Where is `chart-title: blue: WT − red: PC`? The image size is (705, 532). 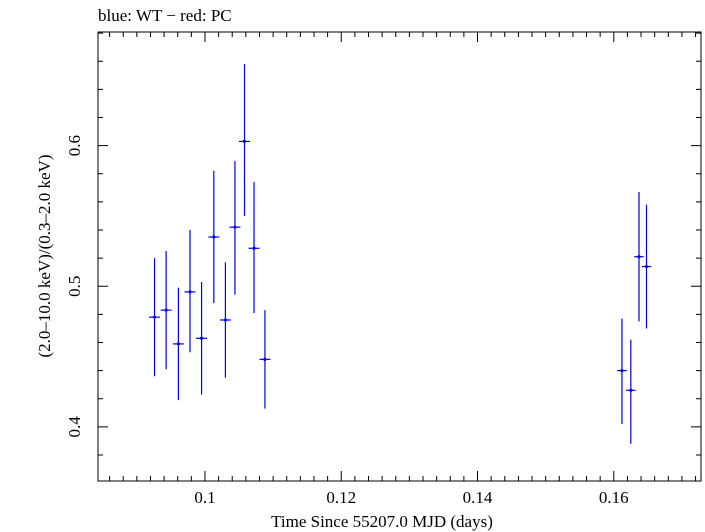 chart-title: blue: WT − red: PC is located at coordinates (165, 15).